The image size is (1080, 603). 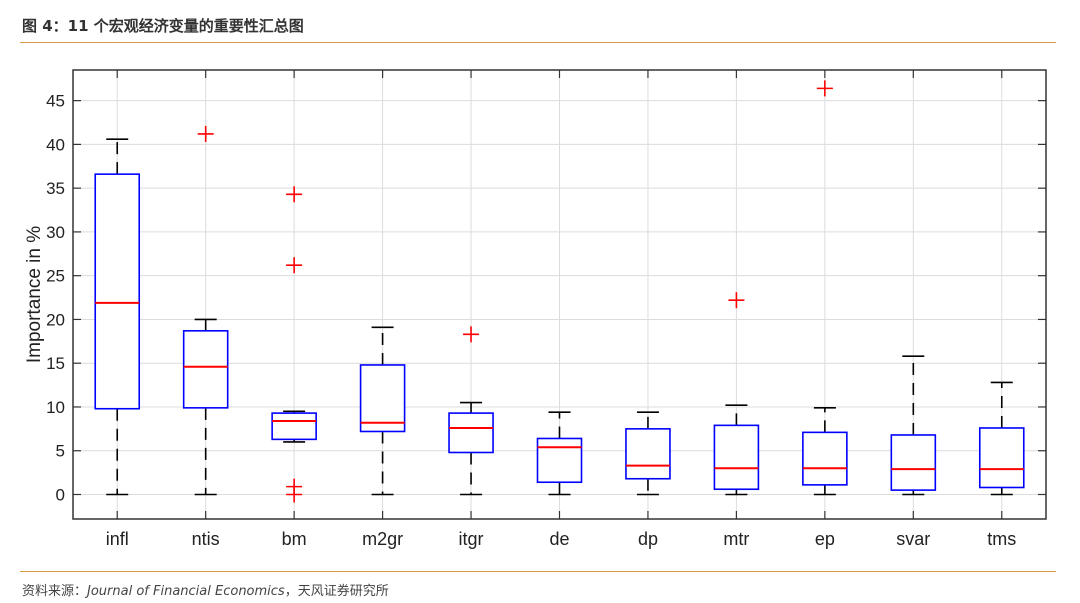 What do you see at coordinates (55, 363) in the screenshot?
I see `y-tick-label: 15` at bounding box center [55, 363].